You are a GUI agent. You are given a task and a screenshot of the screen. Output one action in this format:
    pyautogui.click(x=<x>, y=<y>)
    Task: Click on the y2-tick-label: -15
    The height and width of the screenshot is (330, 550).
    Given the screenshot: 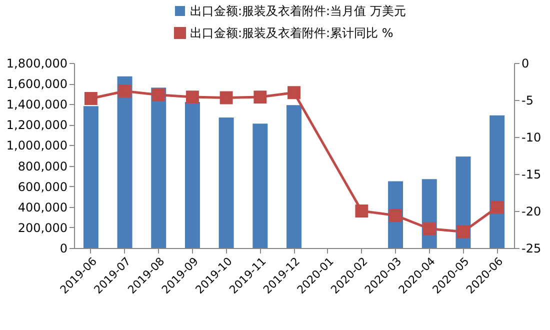 What is the action you would take?
    pyautogui.click(x=532, y=175)
    